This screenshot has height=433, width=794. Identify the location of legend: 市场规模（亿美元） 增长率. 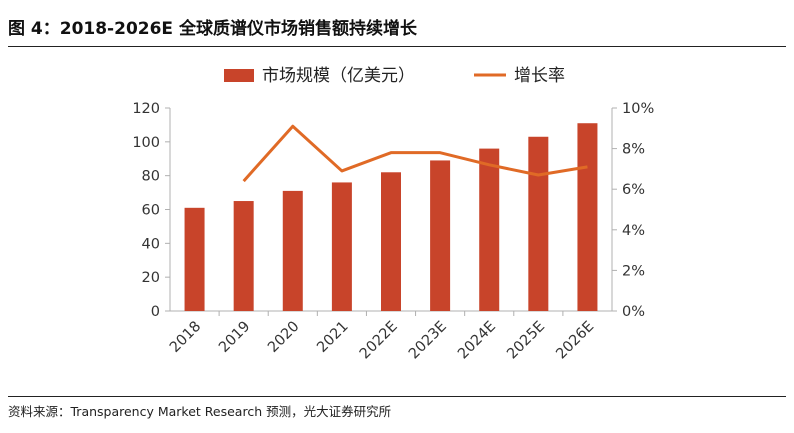
(394, 76).